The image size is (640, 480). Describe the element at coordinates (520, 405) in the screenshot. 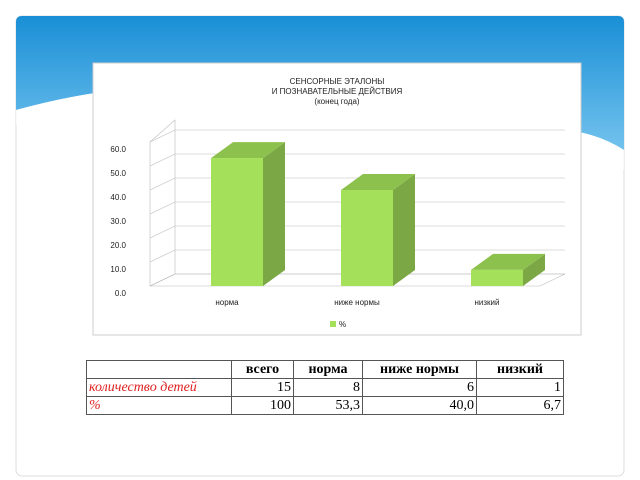

I see `table-cell: 6,7` at that location.